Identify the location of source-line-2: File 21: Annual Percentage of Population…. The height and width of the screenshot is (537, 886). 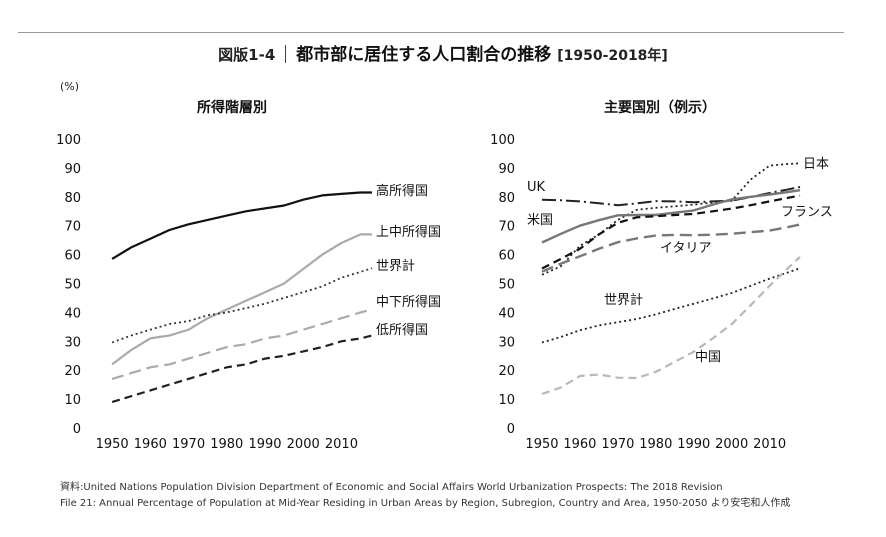
(425, 503).